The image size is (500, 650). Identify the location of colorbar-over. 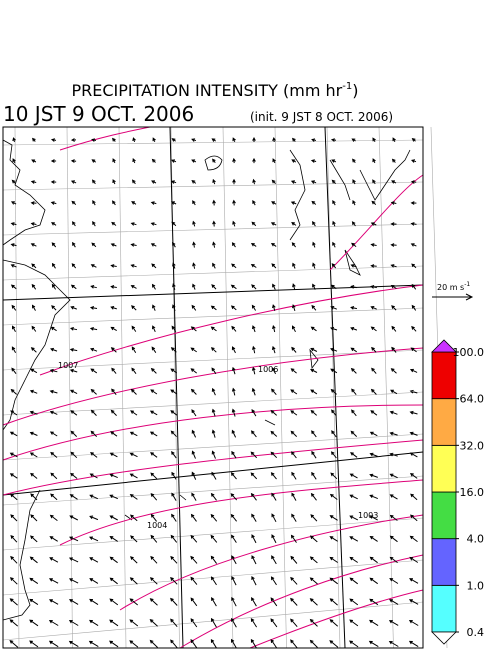
(444, 346).